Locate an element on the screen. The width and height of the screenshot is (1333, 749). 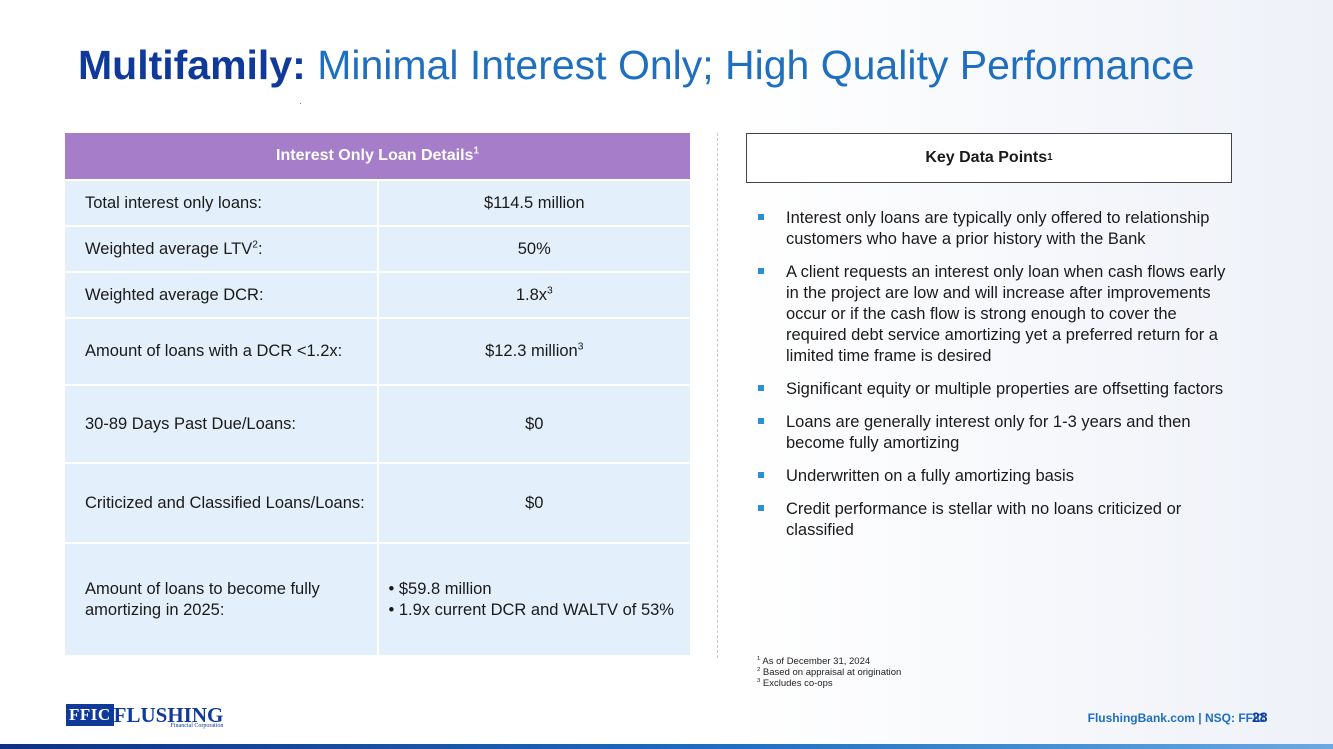
bottom-bar is located at coordinates (666, 746).